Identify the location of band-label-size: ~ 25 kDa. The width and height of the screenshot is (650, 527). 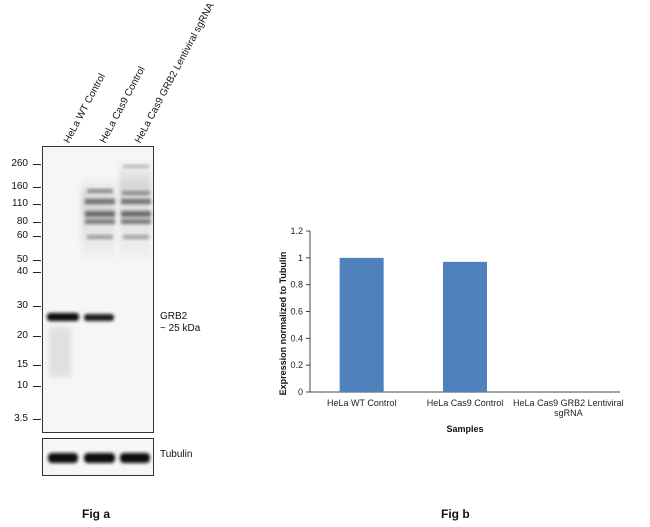
(180, 328).